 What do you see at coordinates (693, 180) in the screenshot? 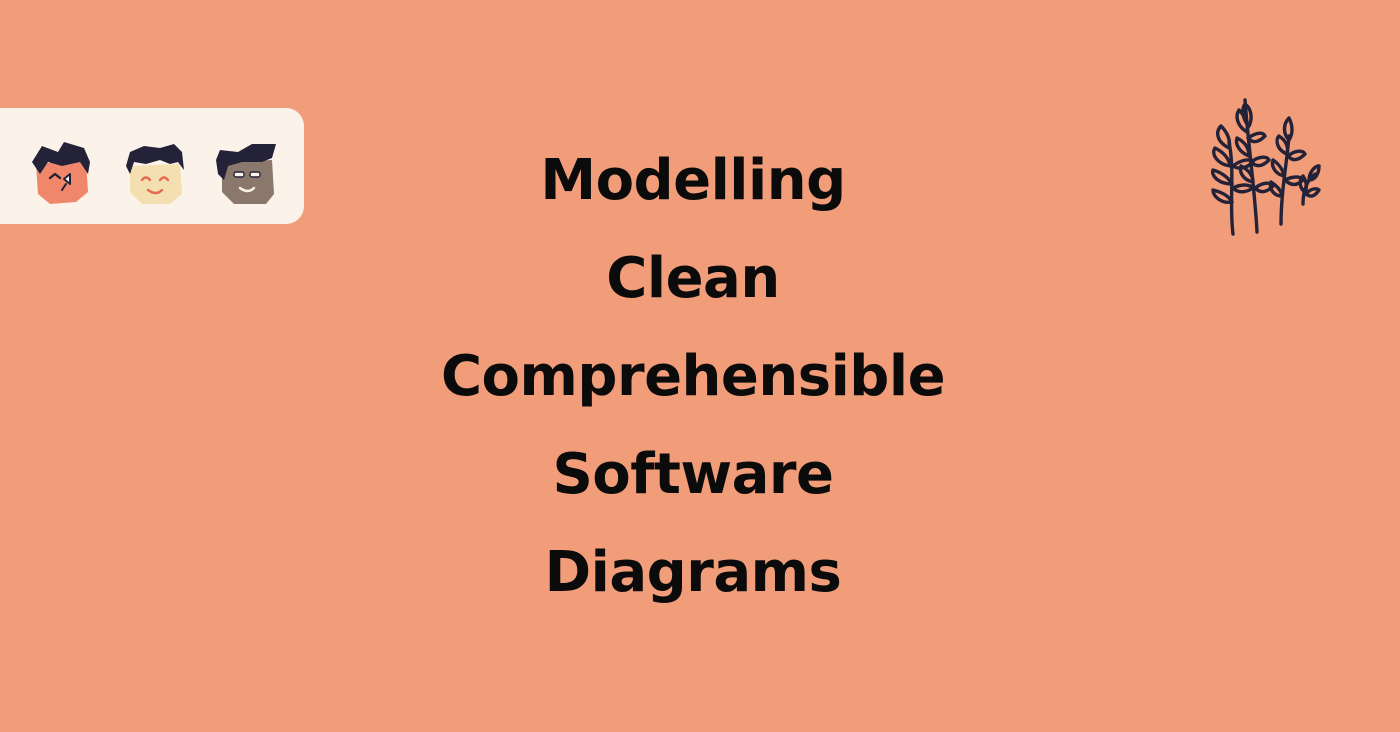
I see `title-line-1: Modelling` at bounding box center [693, 180].